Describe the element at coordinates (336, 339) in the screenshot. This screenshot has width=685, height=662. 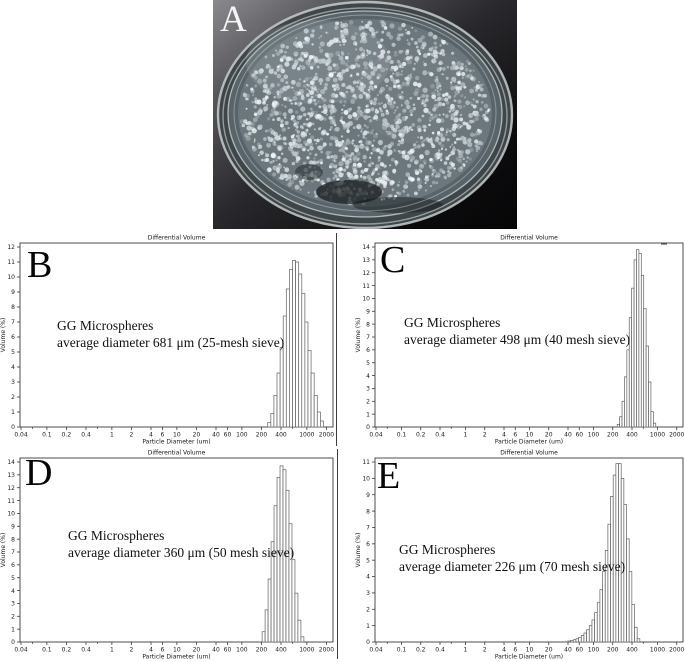
I see `panel-divider` at that location.